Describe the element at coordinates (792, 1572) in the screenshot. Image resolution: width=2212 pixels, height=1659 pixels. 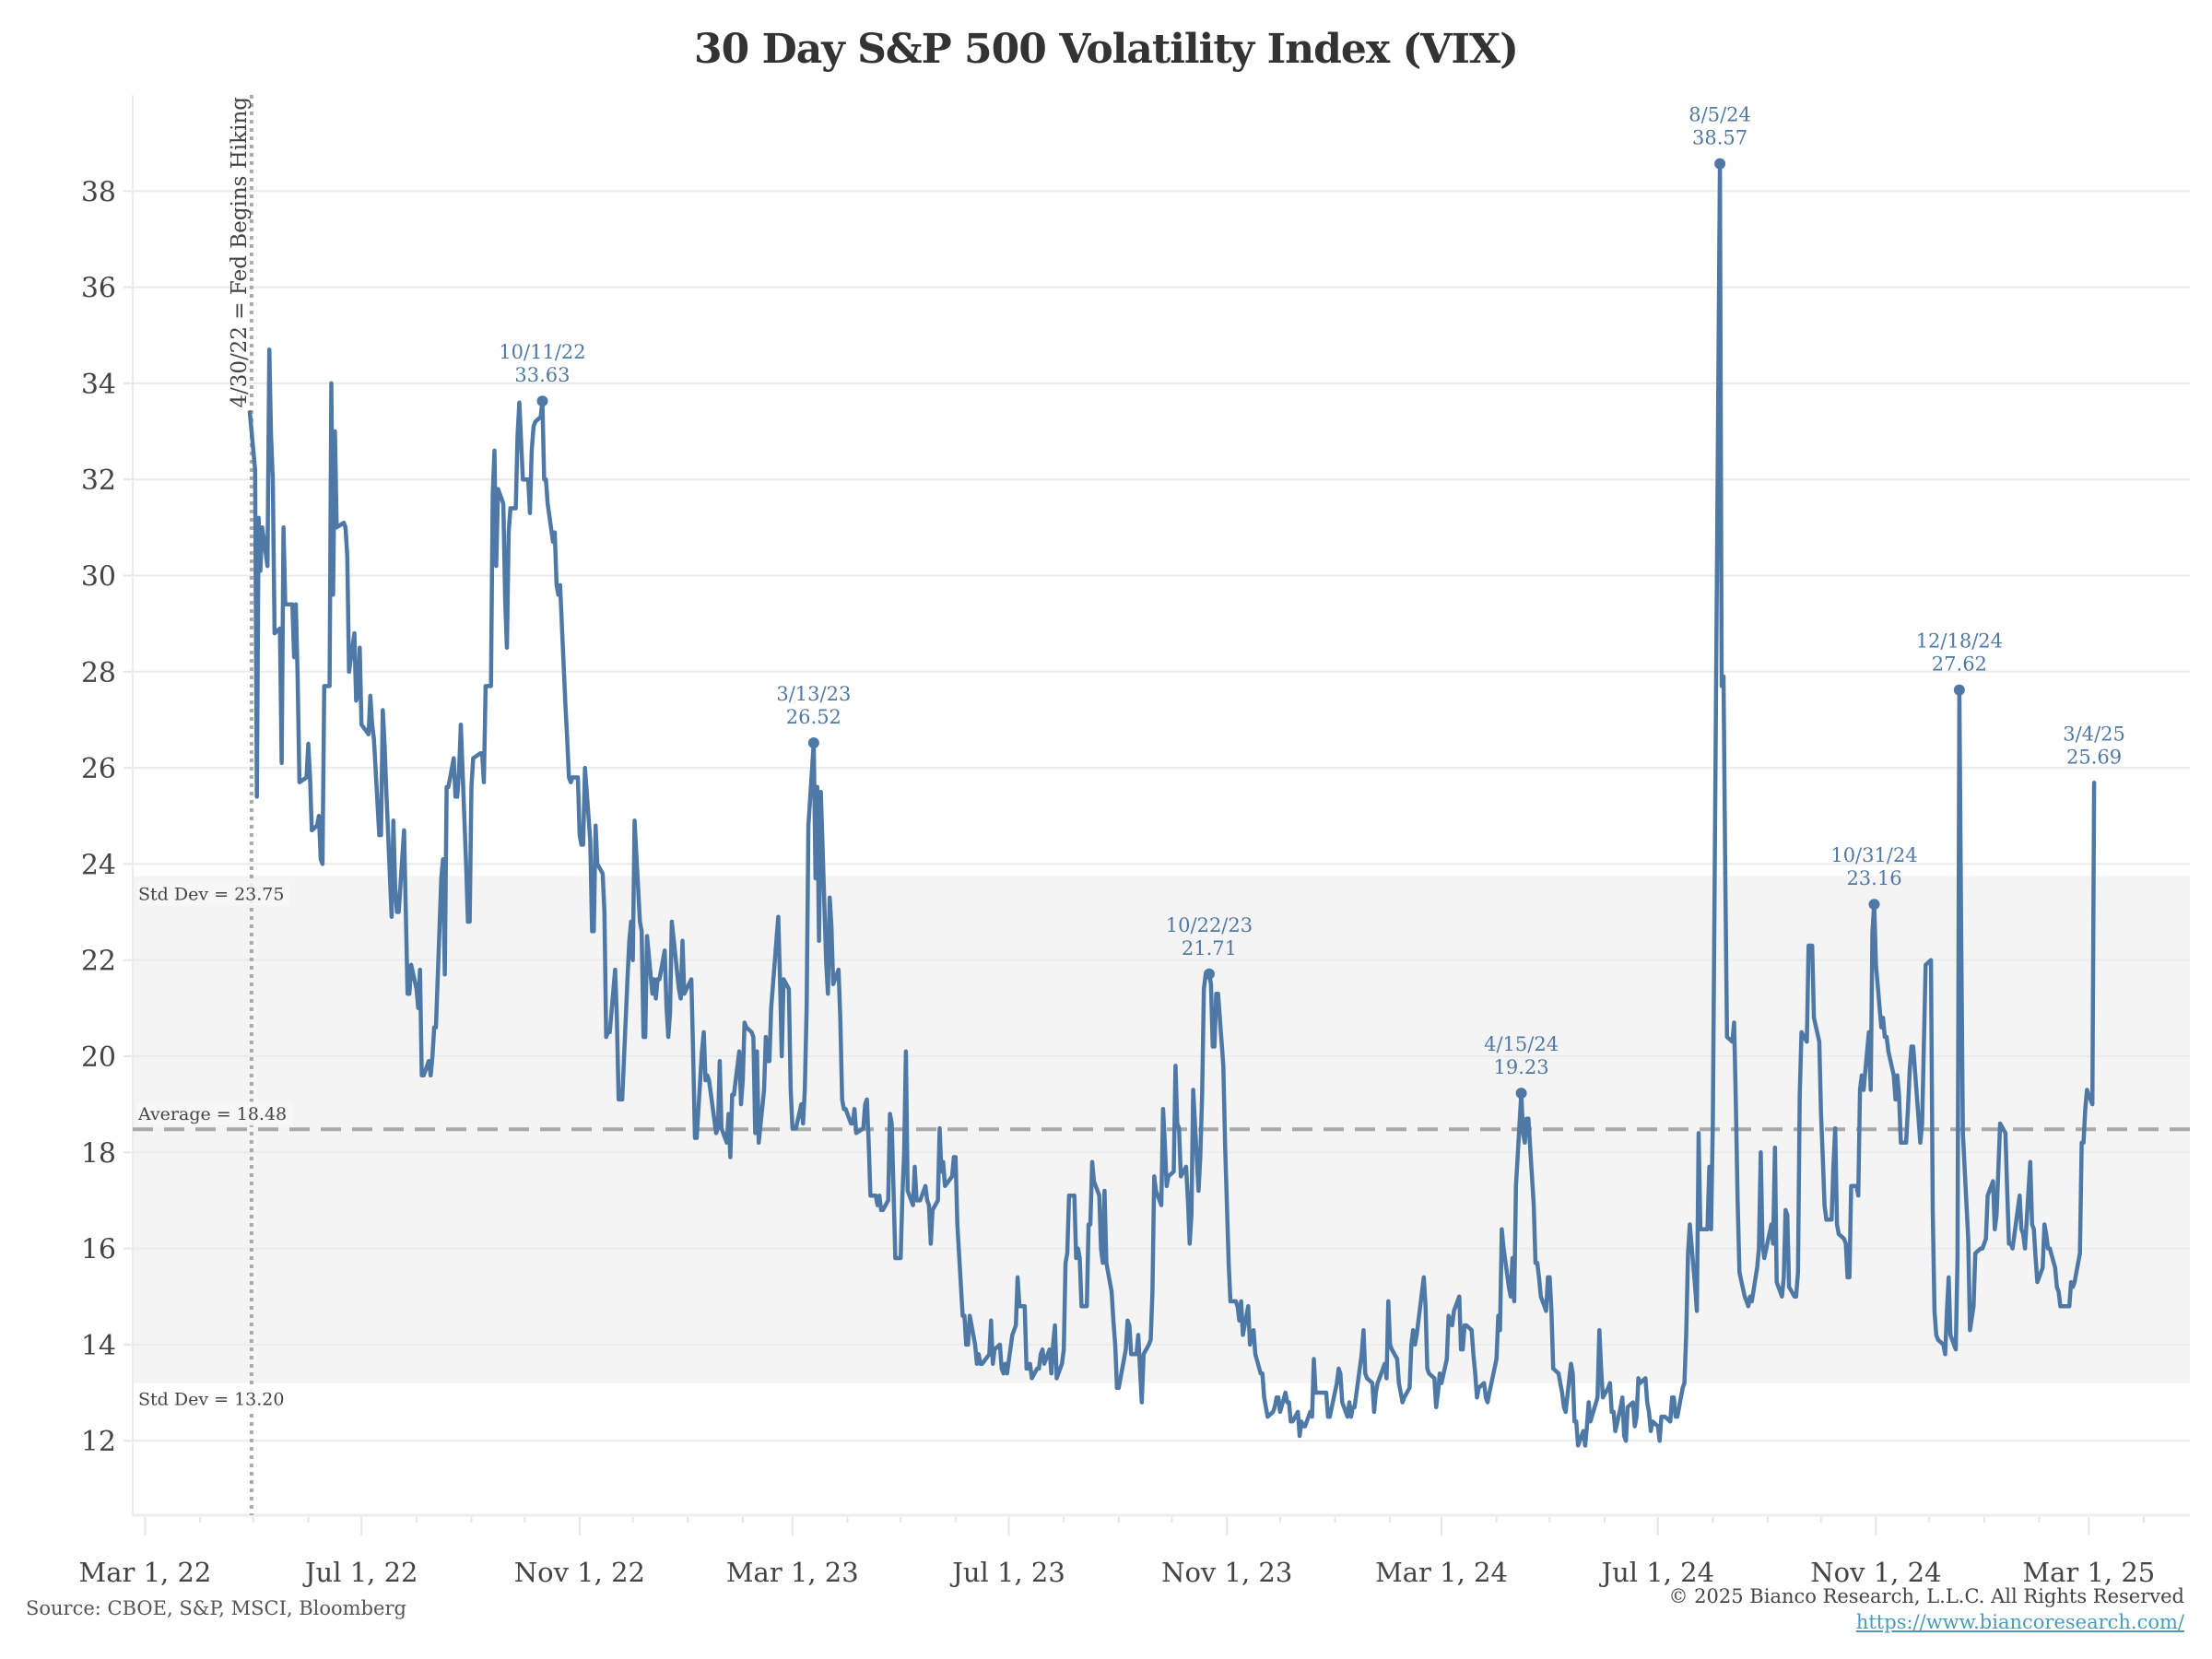
I see `x-tick-label: Mar 1, 23` at that location.